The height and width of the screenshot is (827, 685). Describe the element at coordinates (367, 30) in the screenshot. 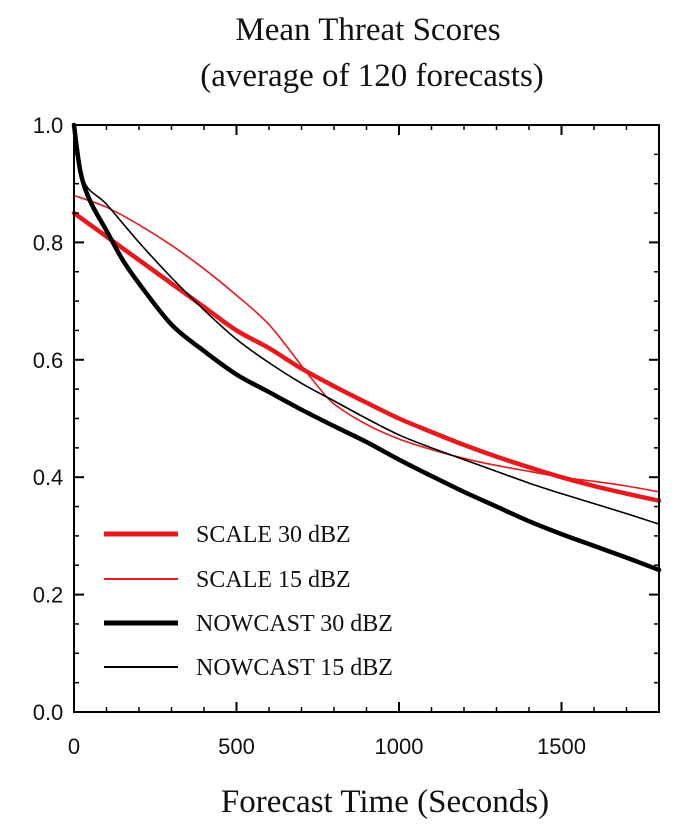

I see `chart-title: Mean Threat Scores` at that location.